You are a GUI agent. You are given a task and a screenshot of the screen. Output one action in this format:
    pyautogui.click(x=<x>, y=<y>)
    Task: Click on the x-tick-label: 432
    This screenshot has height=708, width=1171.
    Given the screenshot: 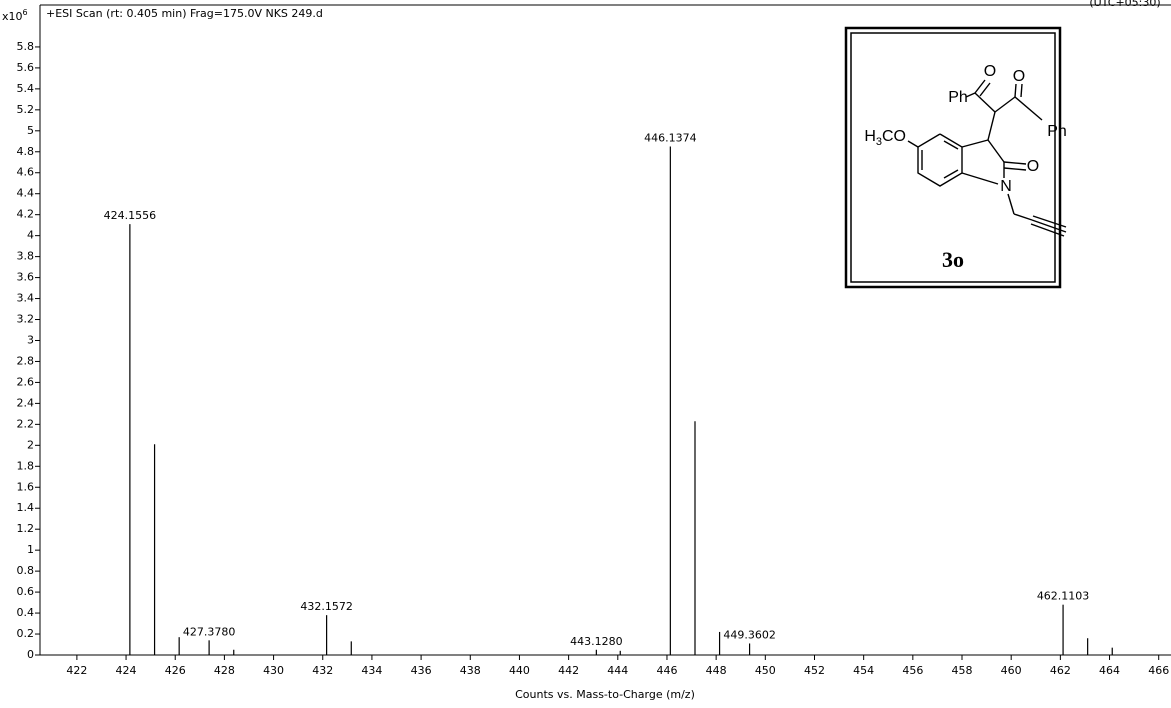 What is the action you would take?
    pyautogui.click(x=322, y=670)
    